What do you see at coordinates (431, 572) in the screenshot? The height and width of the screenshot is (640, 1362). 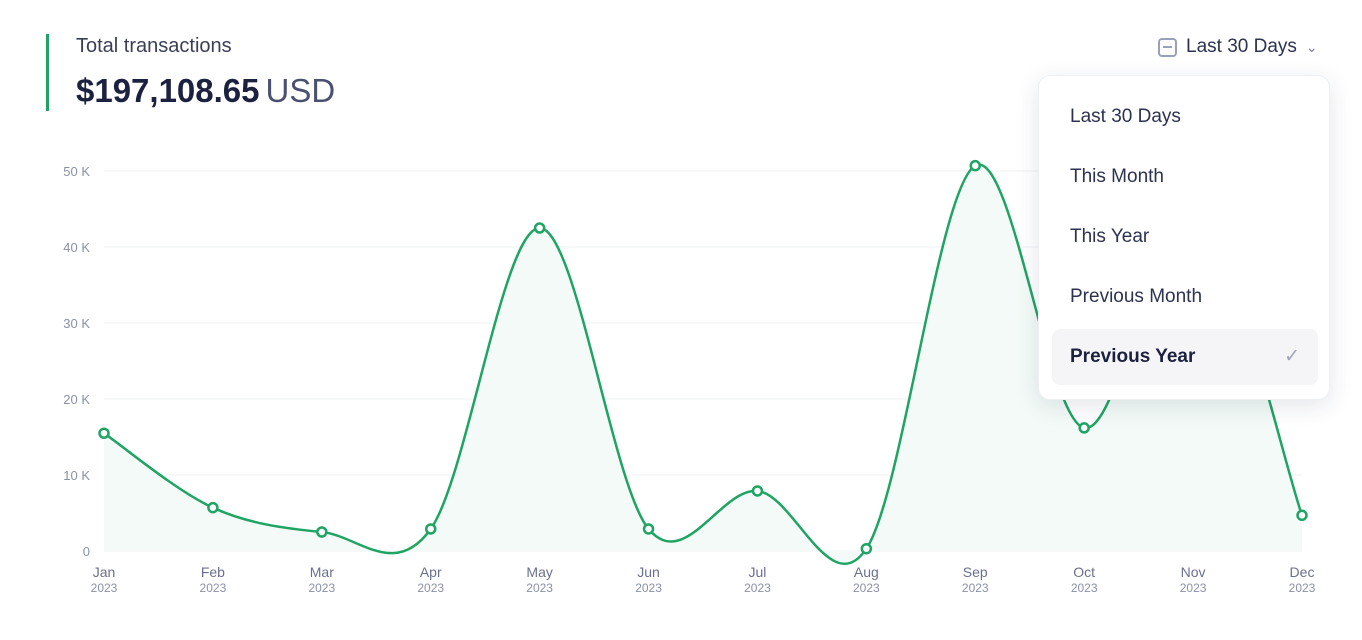 I see `x-tick-label: Apr` at bounding box center [431, 572].